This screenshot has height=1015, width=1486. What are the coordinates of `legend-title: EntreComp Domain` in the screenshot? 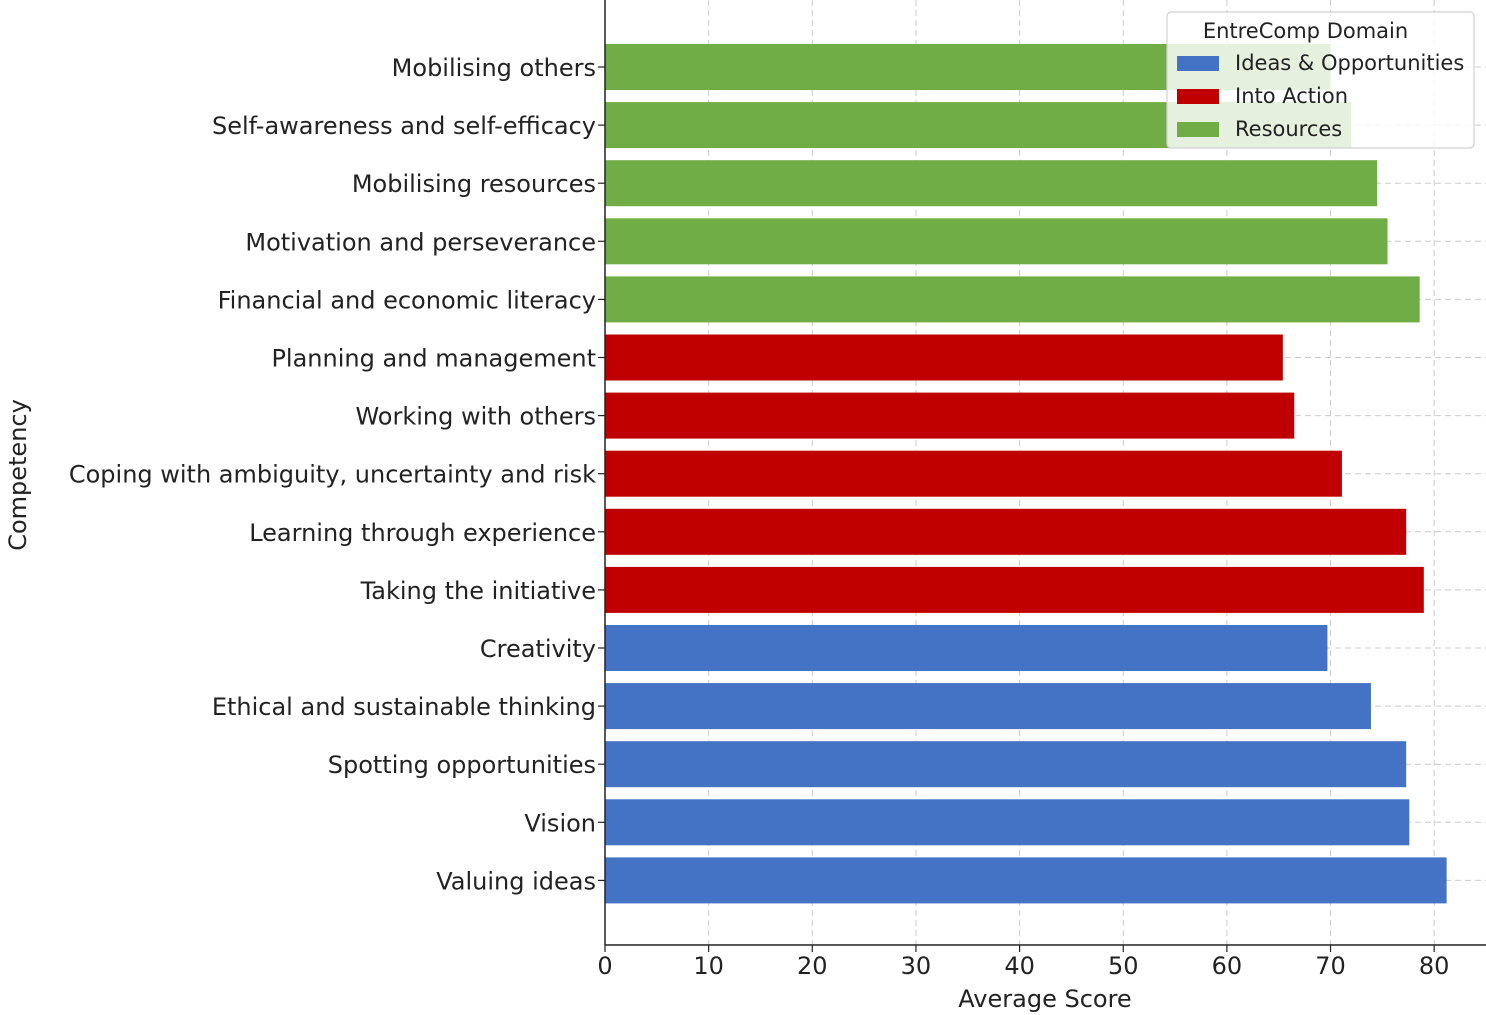 It's located at (1305, 31).